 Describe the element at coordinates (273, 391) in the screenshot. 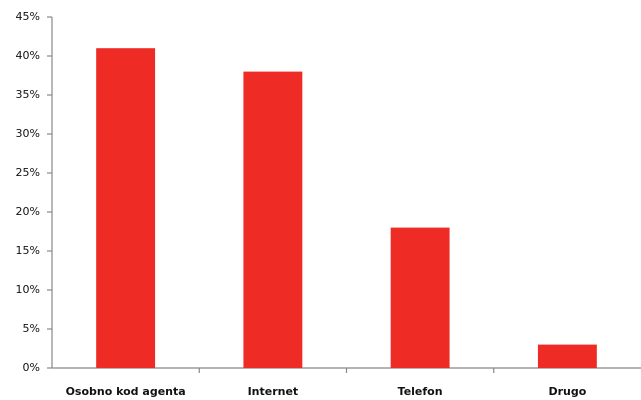

I see `x-tick-label: Internet` at that location.